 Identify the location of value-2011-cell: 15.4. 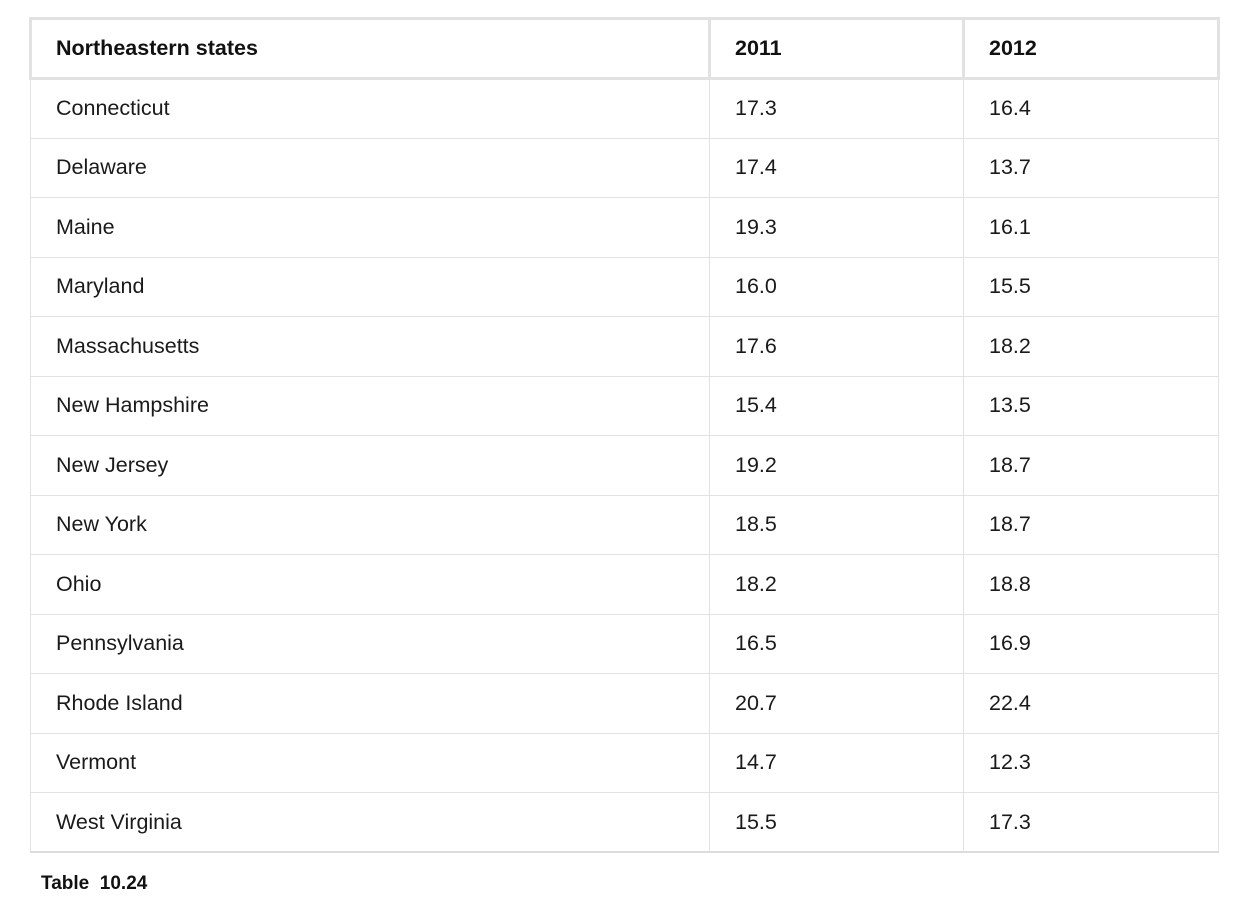
(836, 405).